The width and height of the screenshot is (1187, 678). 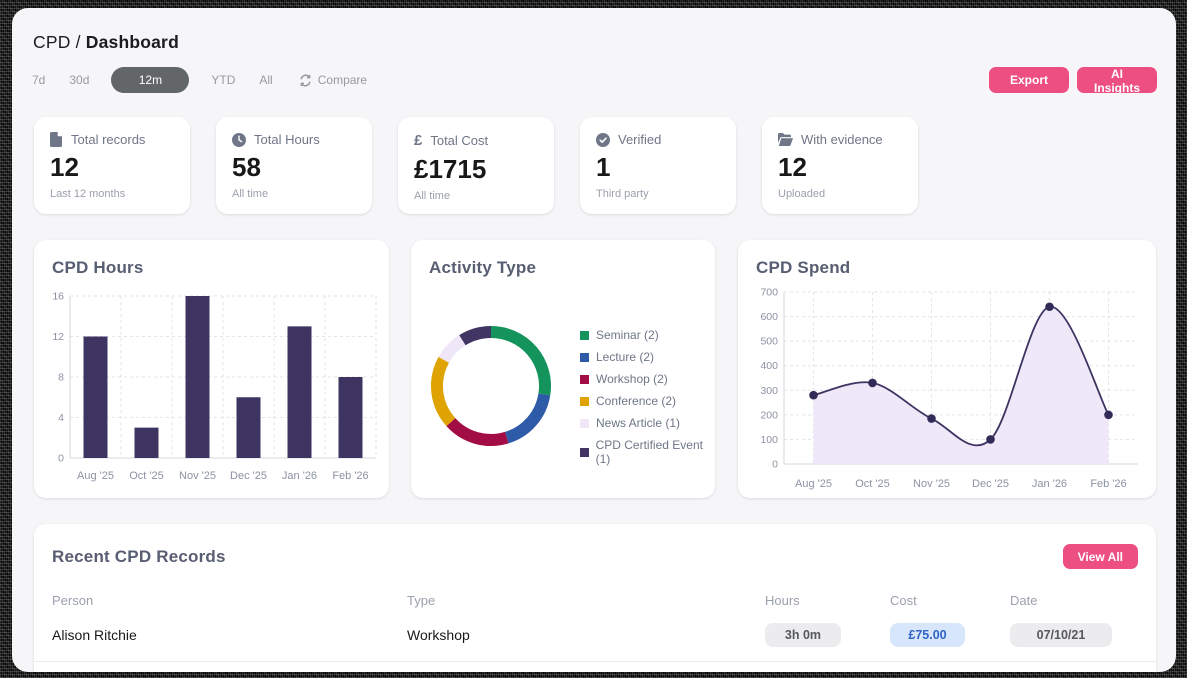 I want to click on legend-label: CPD Certified Event (1), so click(x=649, y=452).